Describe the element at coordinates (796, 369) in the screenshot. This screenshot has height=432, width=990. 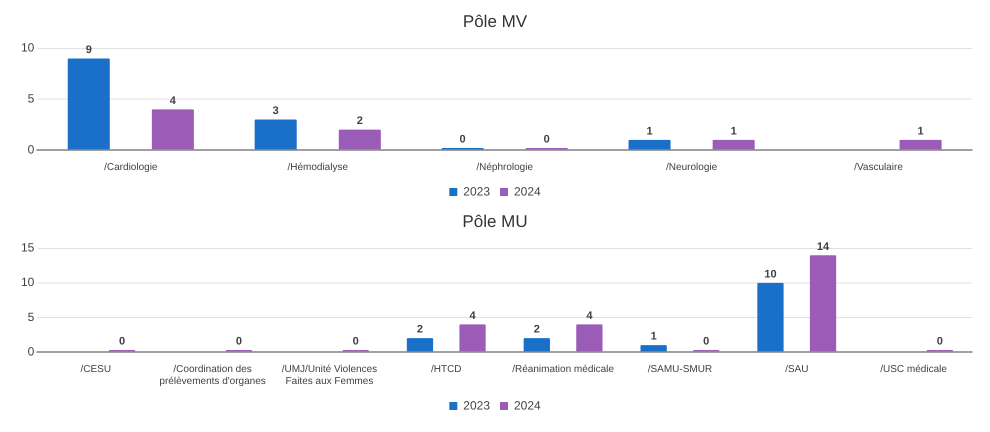
I see `x-tick-label: /SAU` at that location.